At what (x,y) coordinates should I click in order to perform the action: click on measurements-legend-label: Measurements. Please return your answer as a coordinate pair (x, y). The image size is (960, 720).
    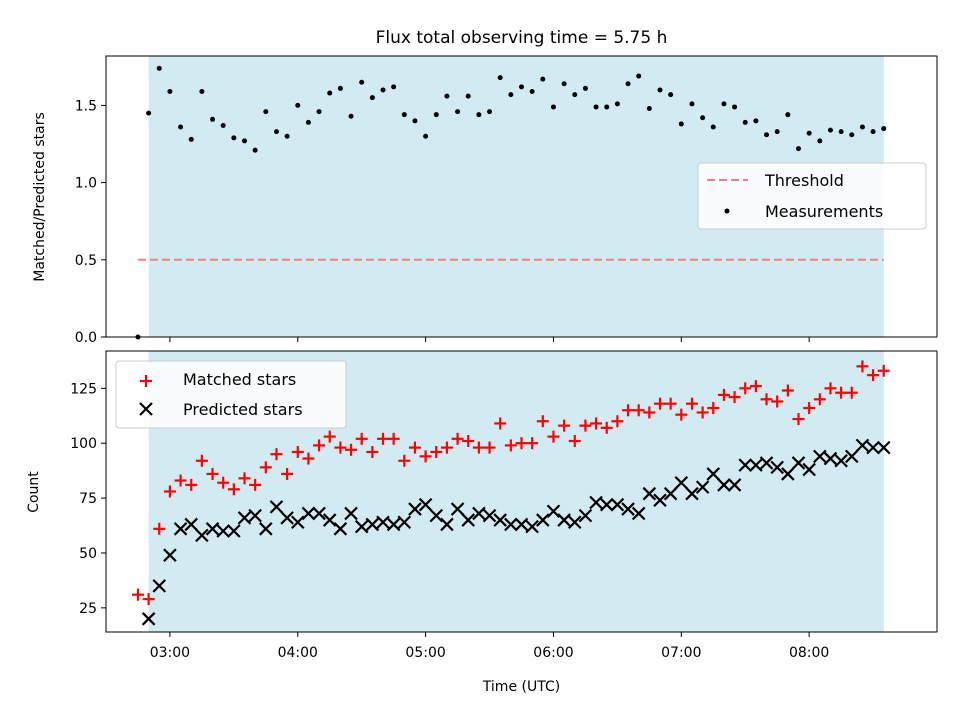
    Looking at the image, I should click on (824, 211).